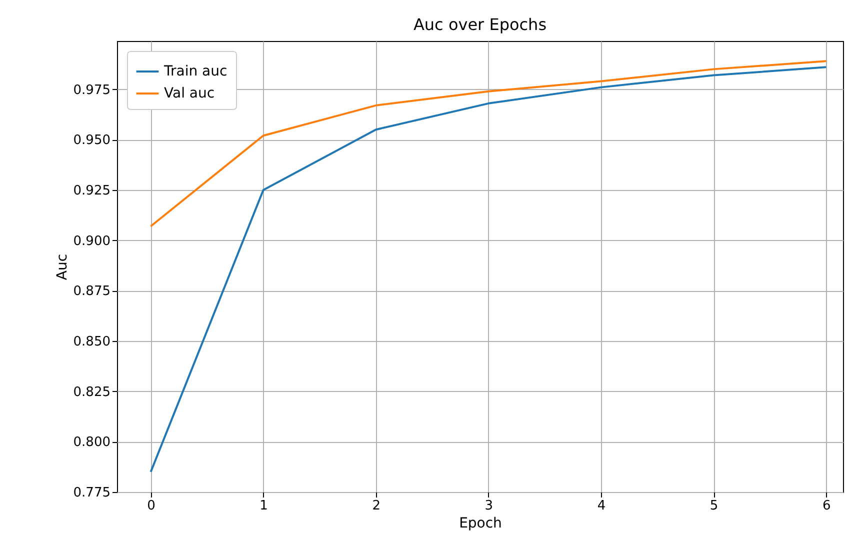 This screenshot has height=555, width=845. Describe the element at coordinates (826, 506) in the screenshot. I see `x-tick-label: 6` at that location.